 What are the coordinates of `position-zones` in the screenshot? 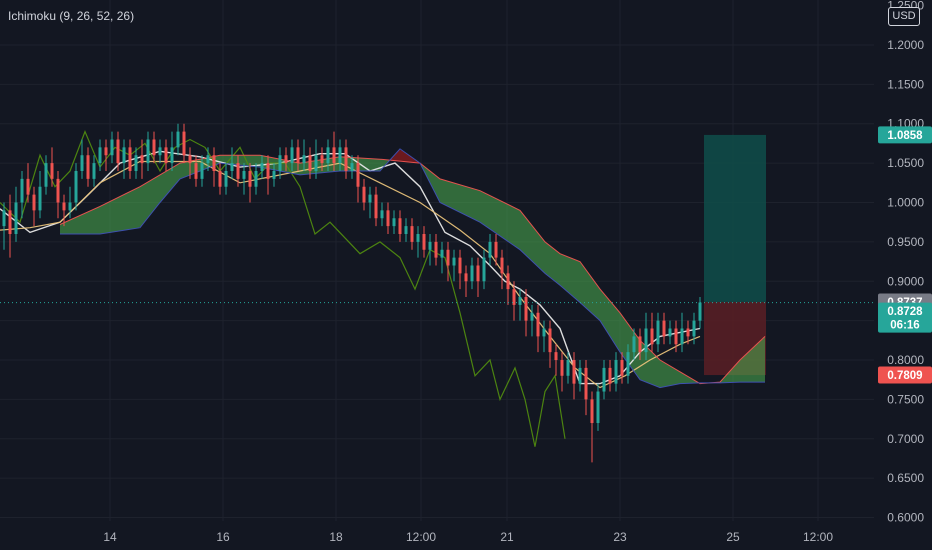 It's located at (735, 255).